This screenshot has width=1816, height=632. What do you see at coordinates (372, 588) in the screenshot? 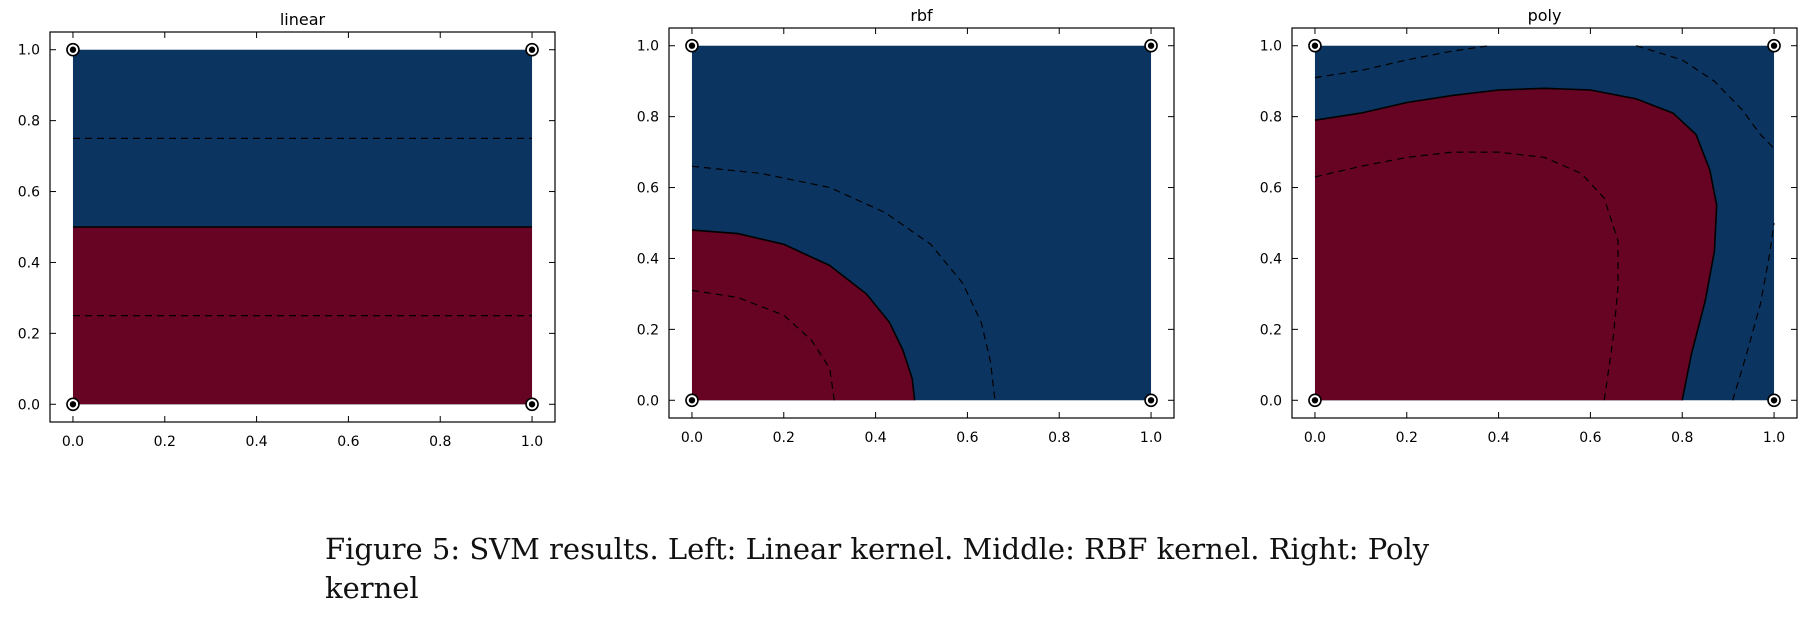
I see `caption-line-2: kernel` at bounding box center [372, 588].